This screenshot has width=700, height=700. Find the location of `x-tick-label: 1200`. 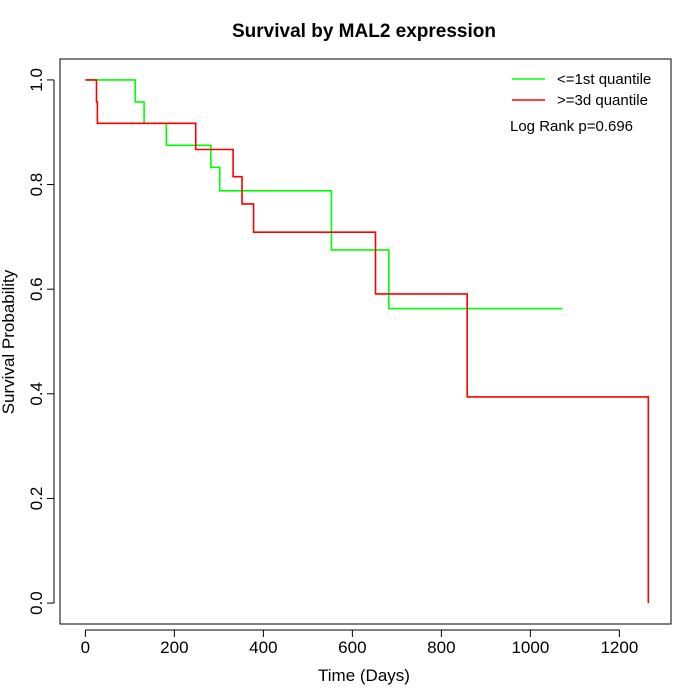

x-tick-label: 1200 is located at coordinates (619, 647).